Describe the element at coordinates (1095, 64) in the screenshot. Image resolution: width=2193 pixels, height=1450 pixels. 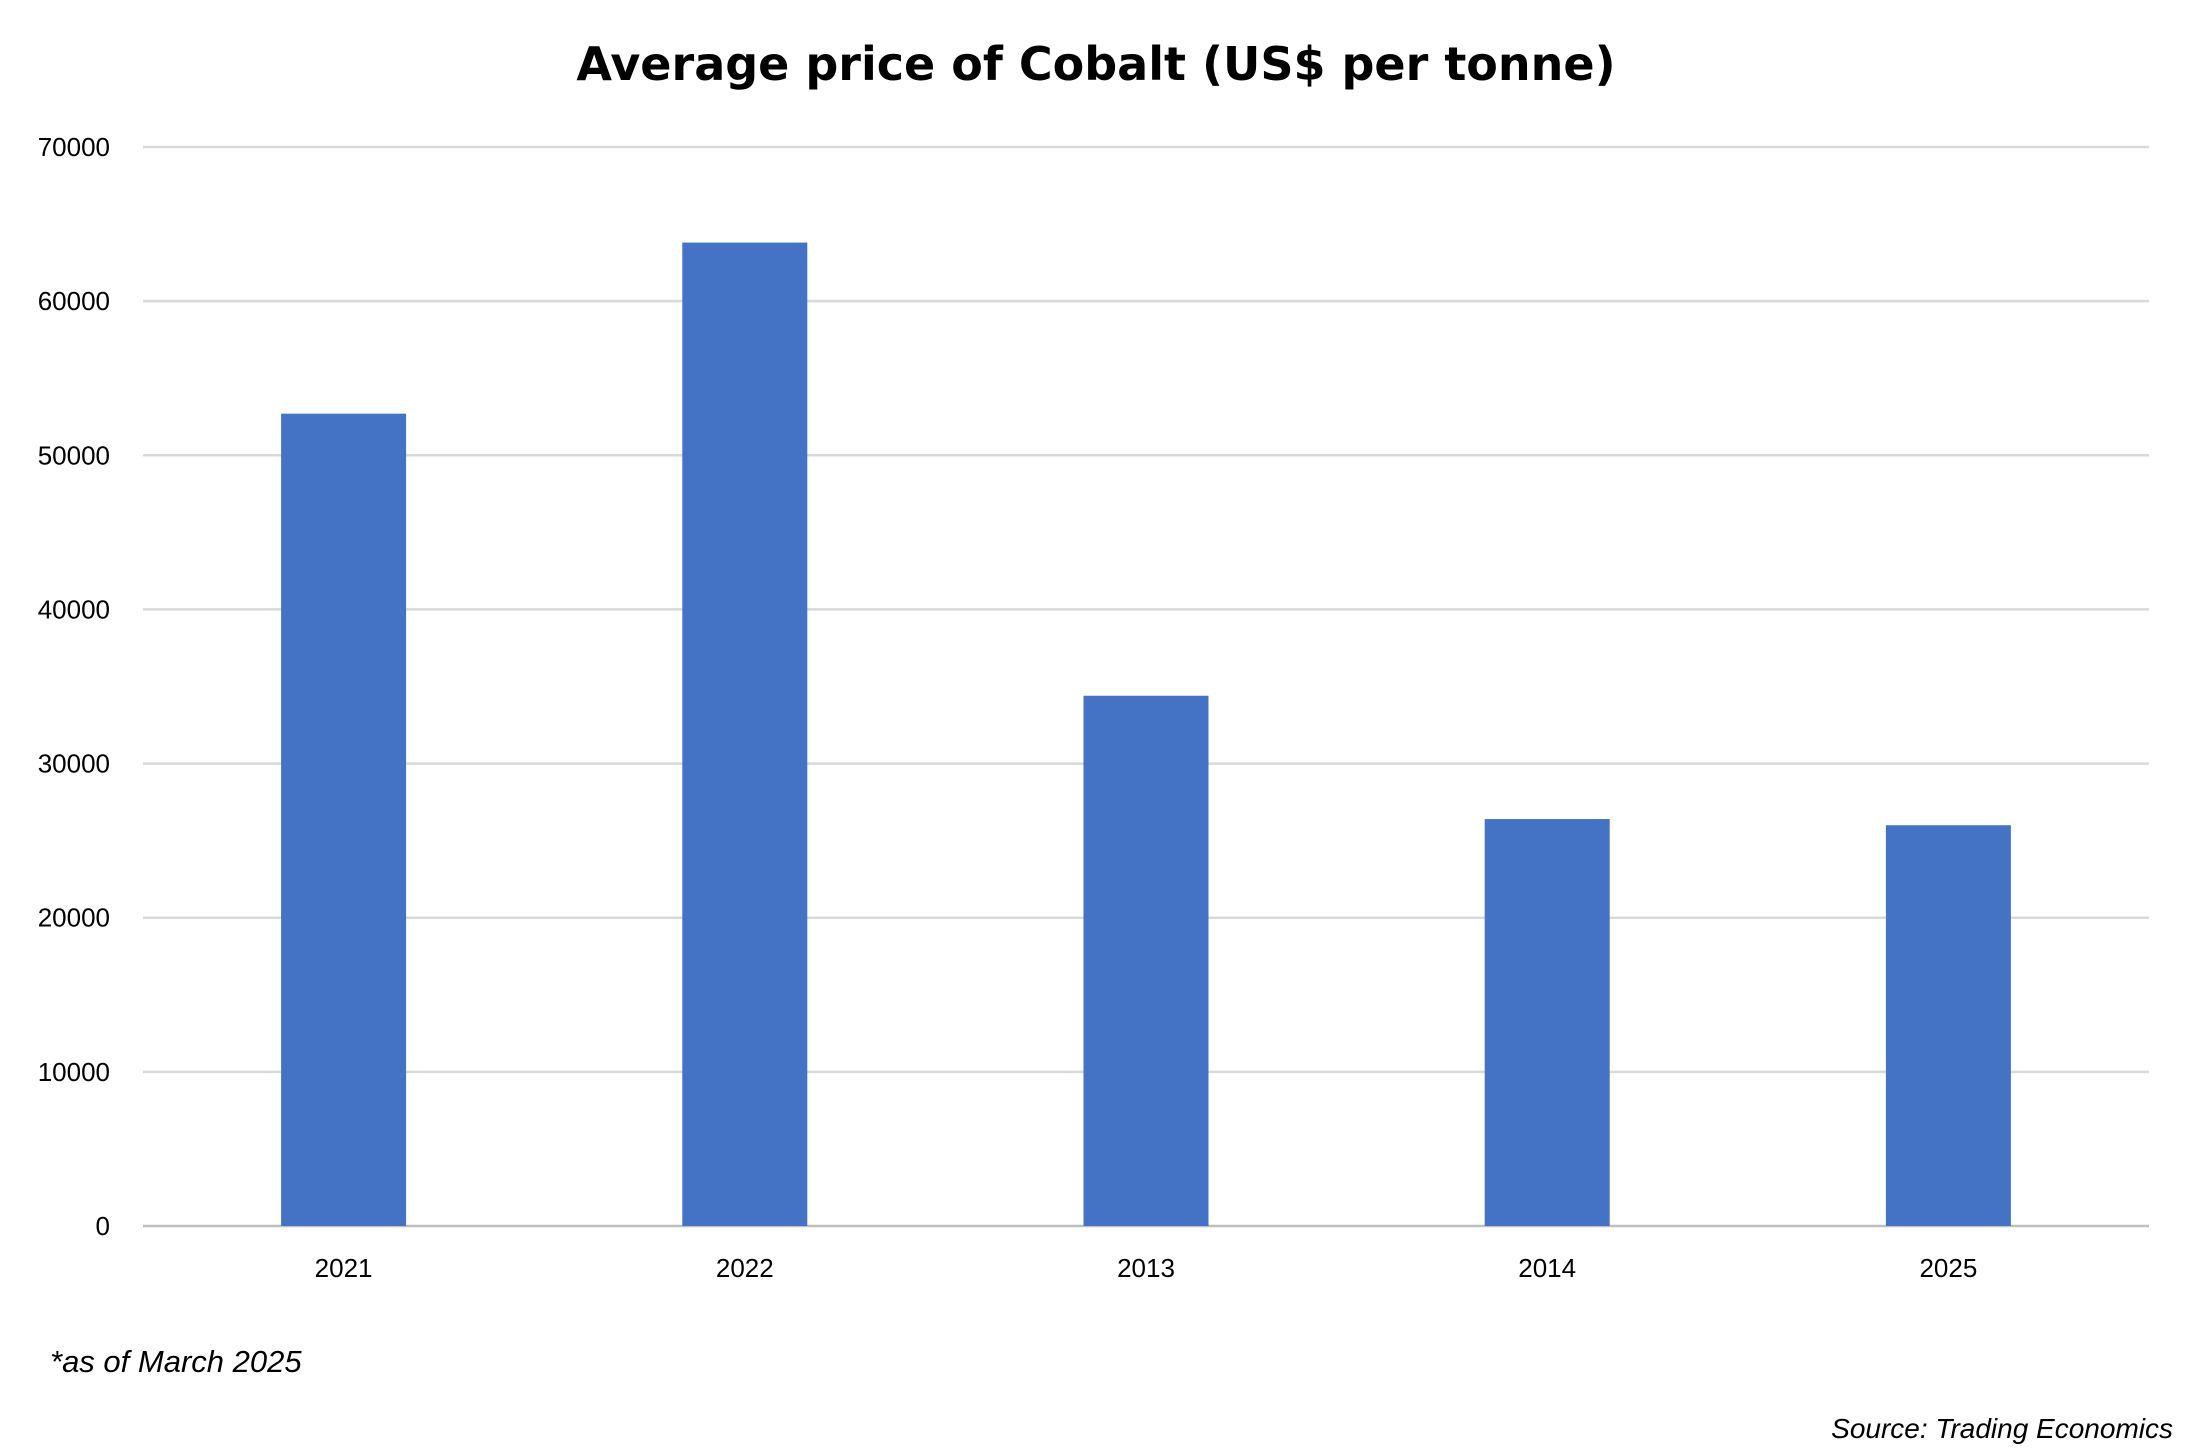
I see `chart-title: Average price of Cobalt (US$ per tonne)` at that location.